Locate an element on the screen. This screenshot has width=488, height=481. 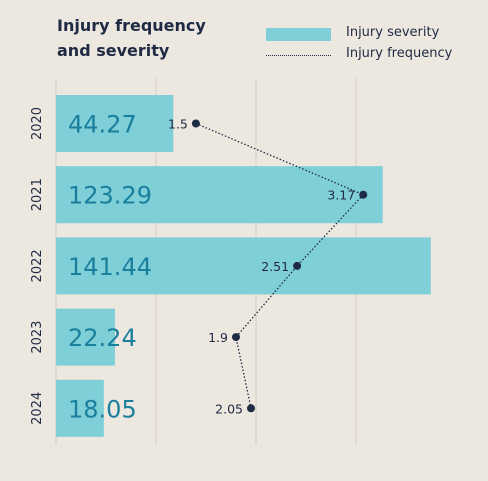
bar-2023 is located at coordinates (85, 337).